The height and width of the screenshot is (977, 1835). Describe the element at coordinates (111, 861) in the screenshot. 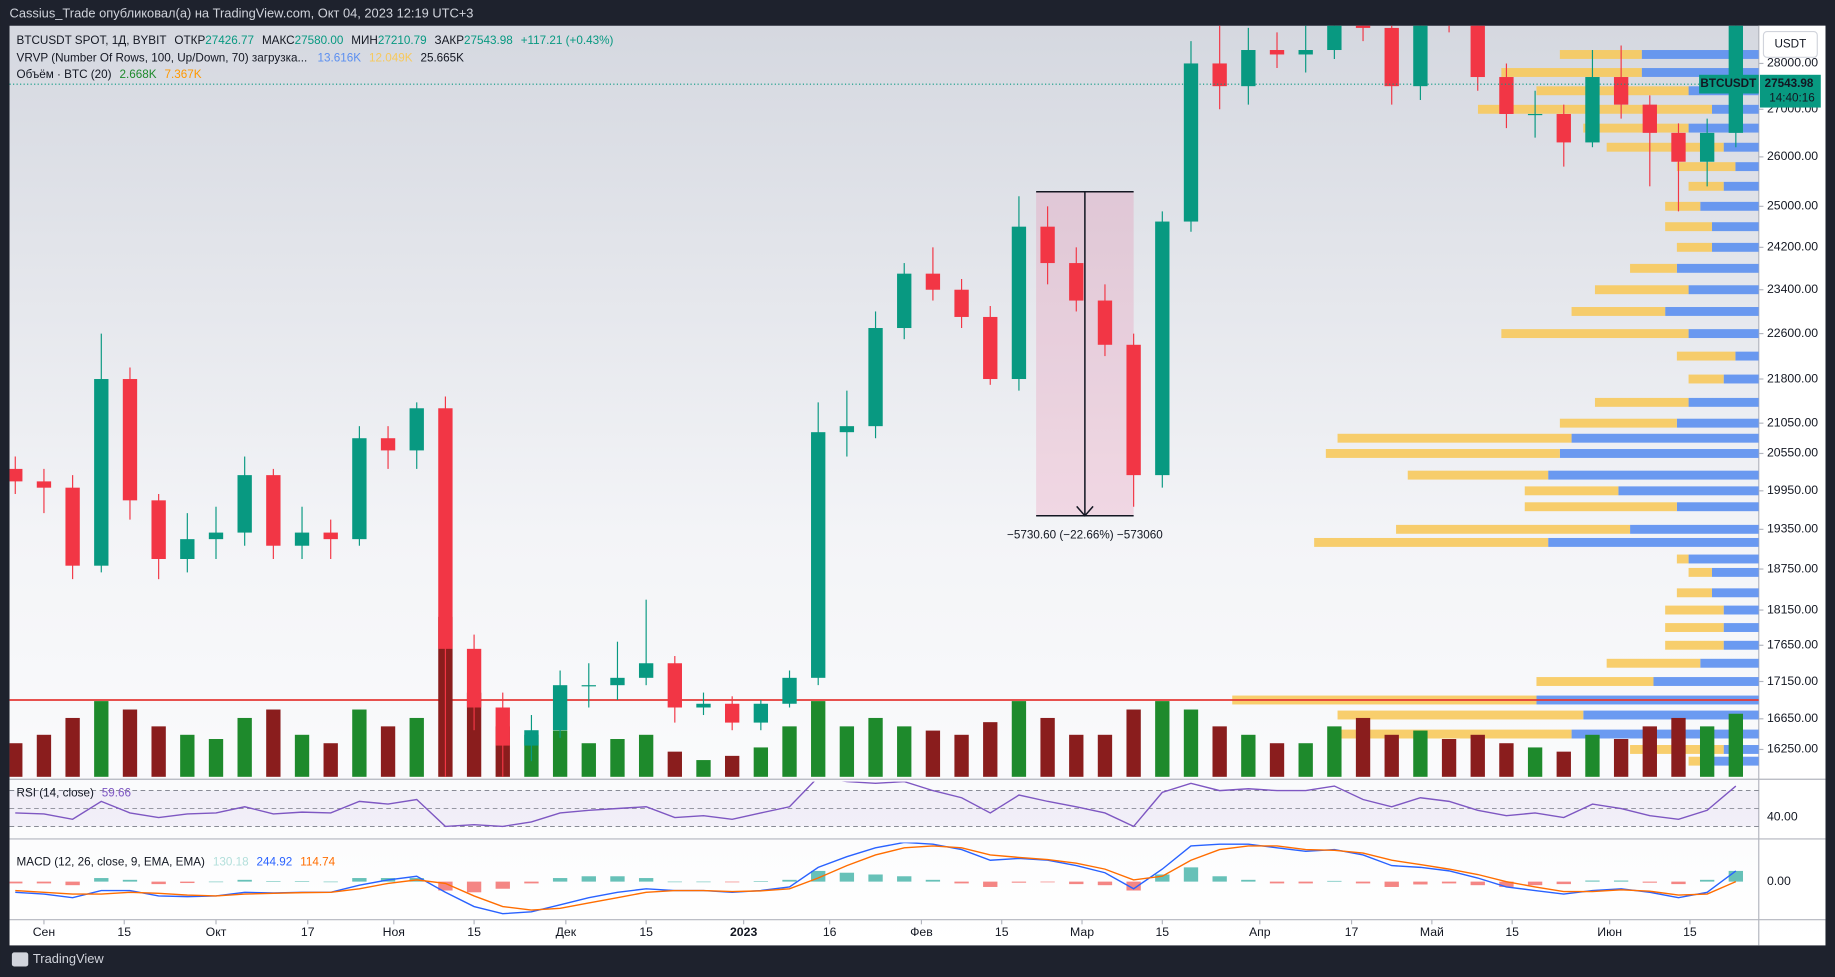

I see `macd-label: MACD (12, 26, close, 9, EMA, EMA)` at that location.